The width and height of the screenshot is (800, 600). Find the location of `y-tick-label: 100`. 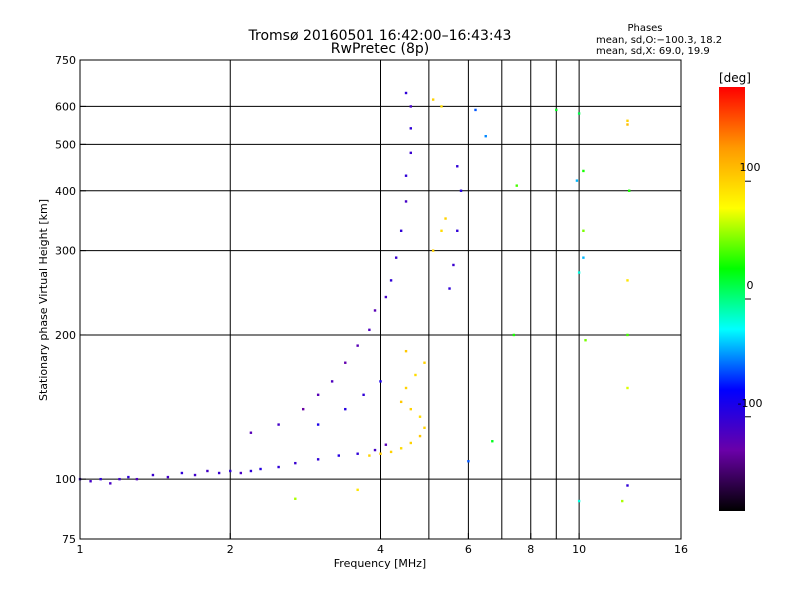

y-tick-label: 100 is located at coordinates (65, 479).